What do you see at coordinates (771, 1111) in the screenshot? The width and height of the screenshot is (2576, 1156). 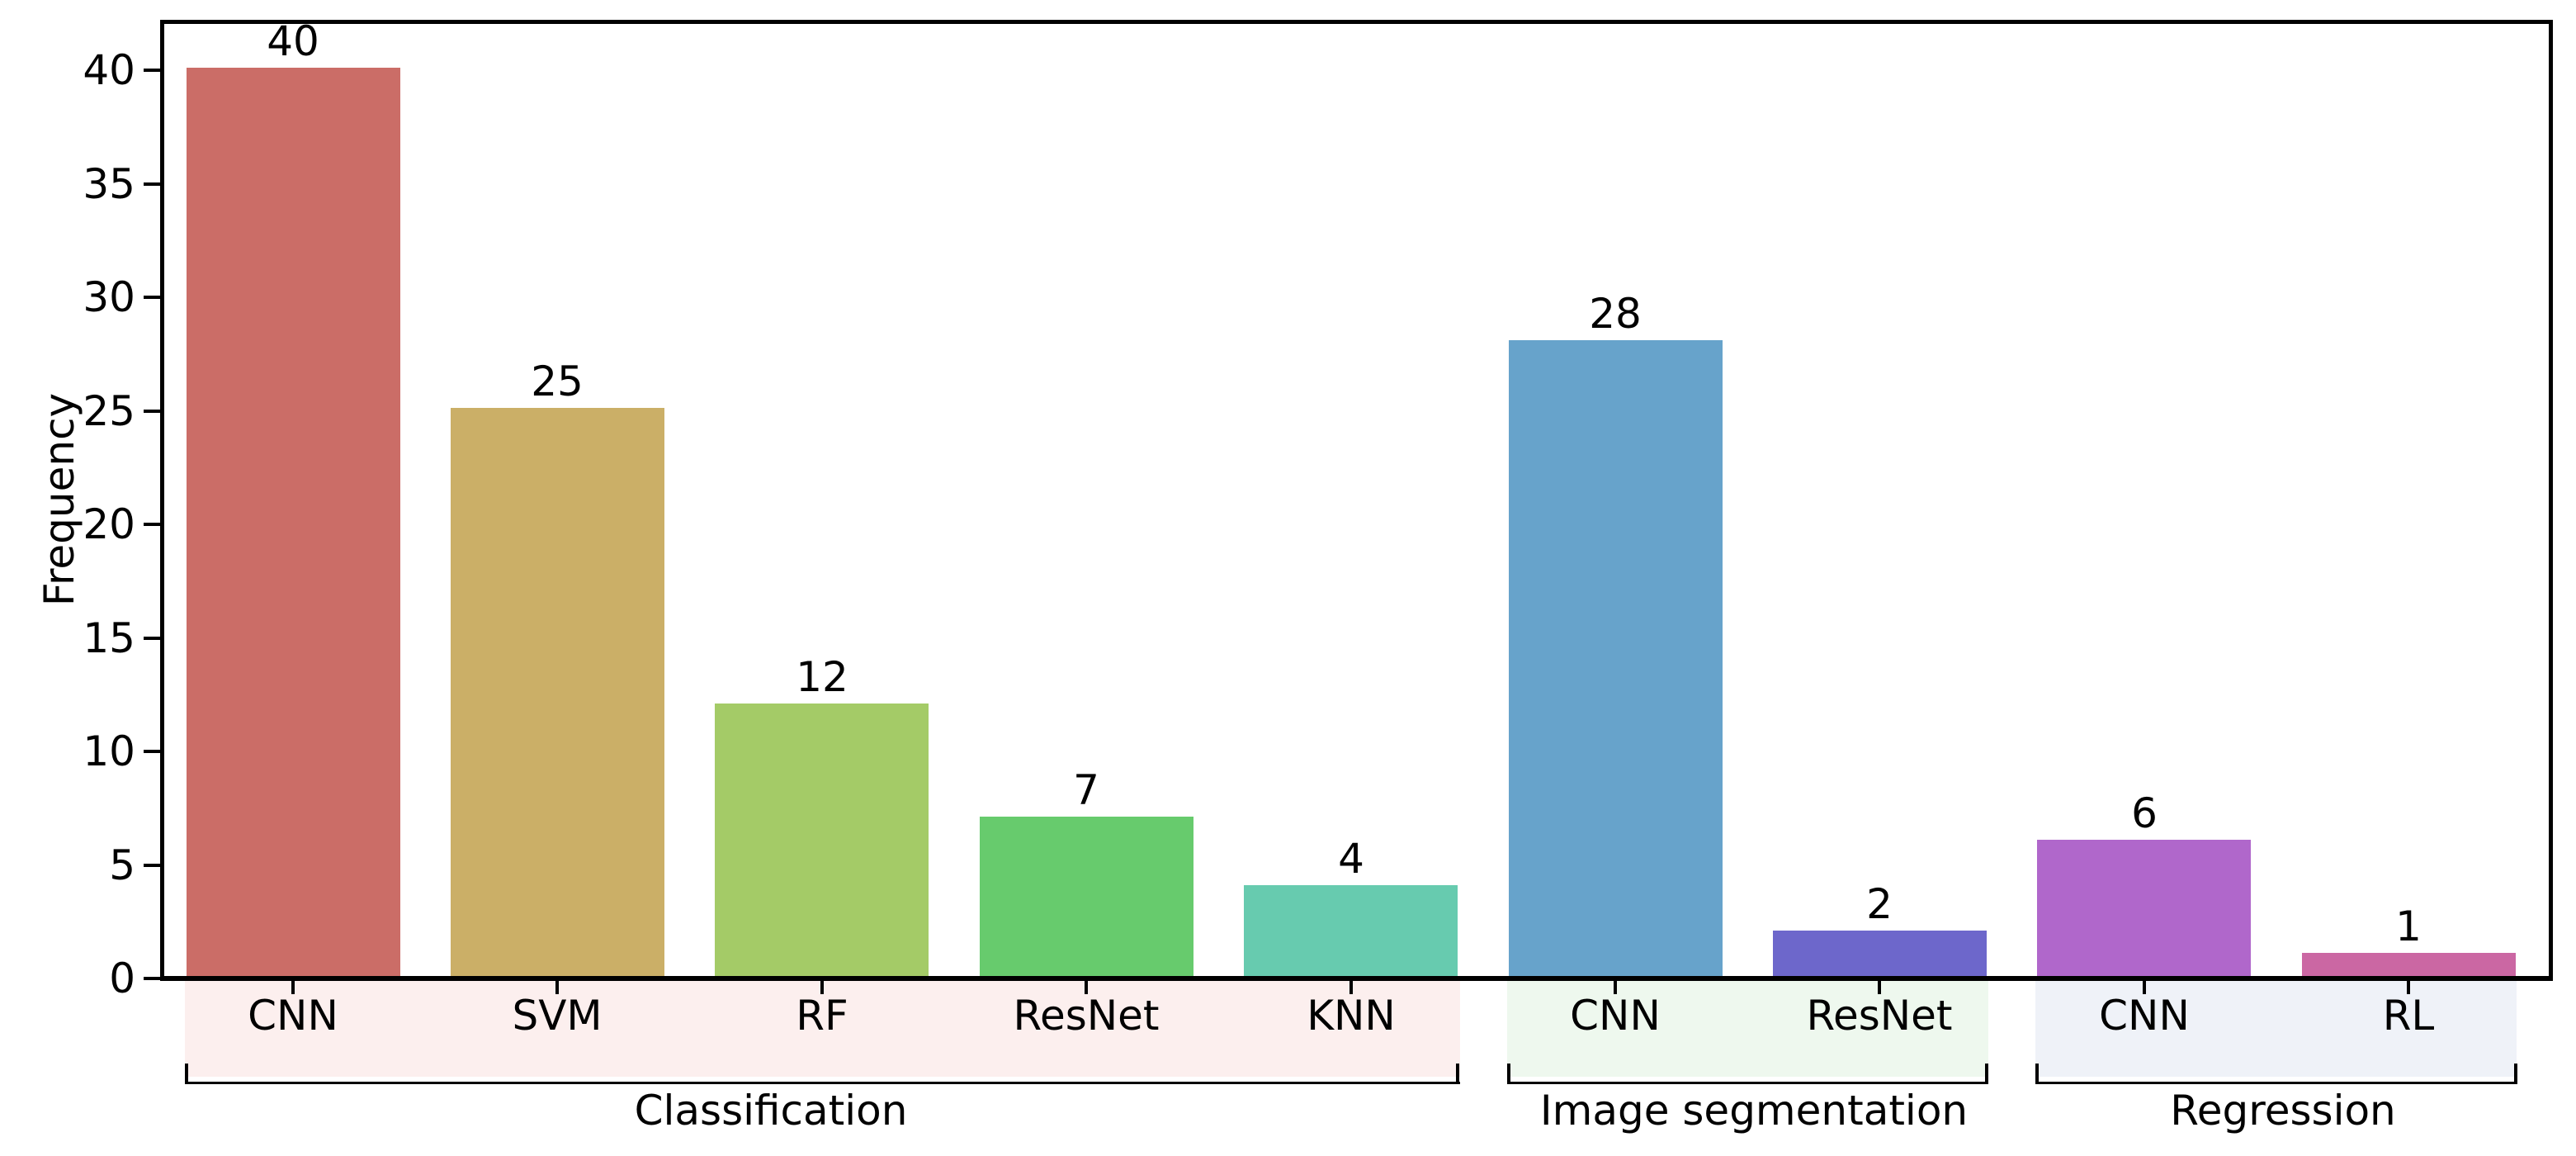 I see `group-label: Classification` at bounding box center [771, 1111].